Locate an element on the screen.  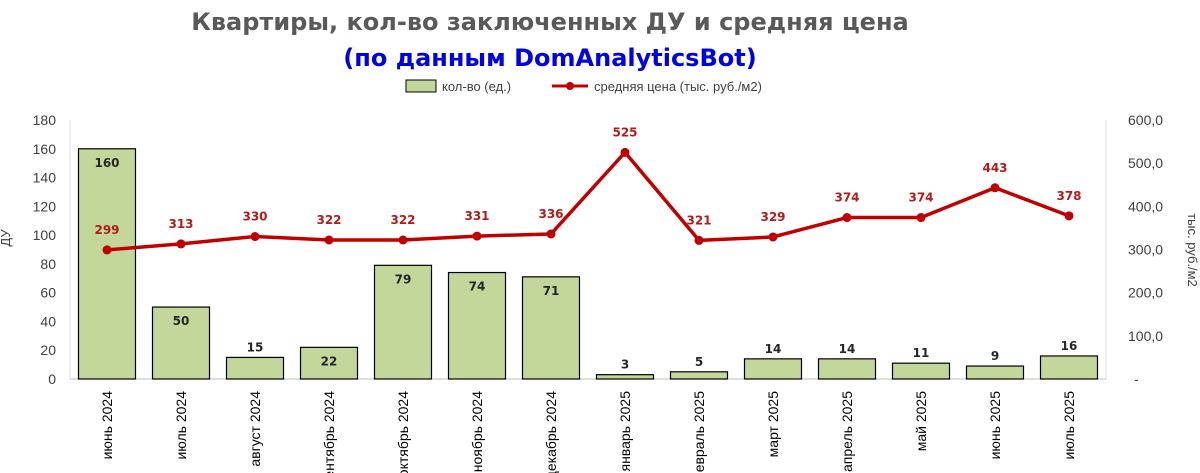
x-tick-label: июль 2024 is located at coordinates (181, 425).